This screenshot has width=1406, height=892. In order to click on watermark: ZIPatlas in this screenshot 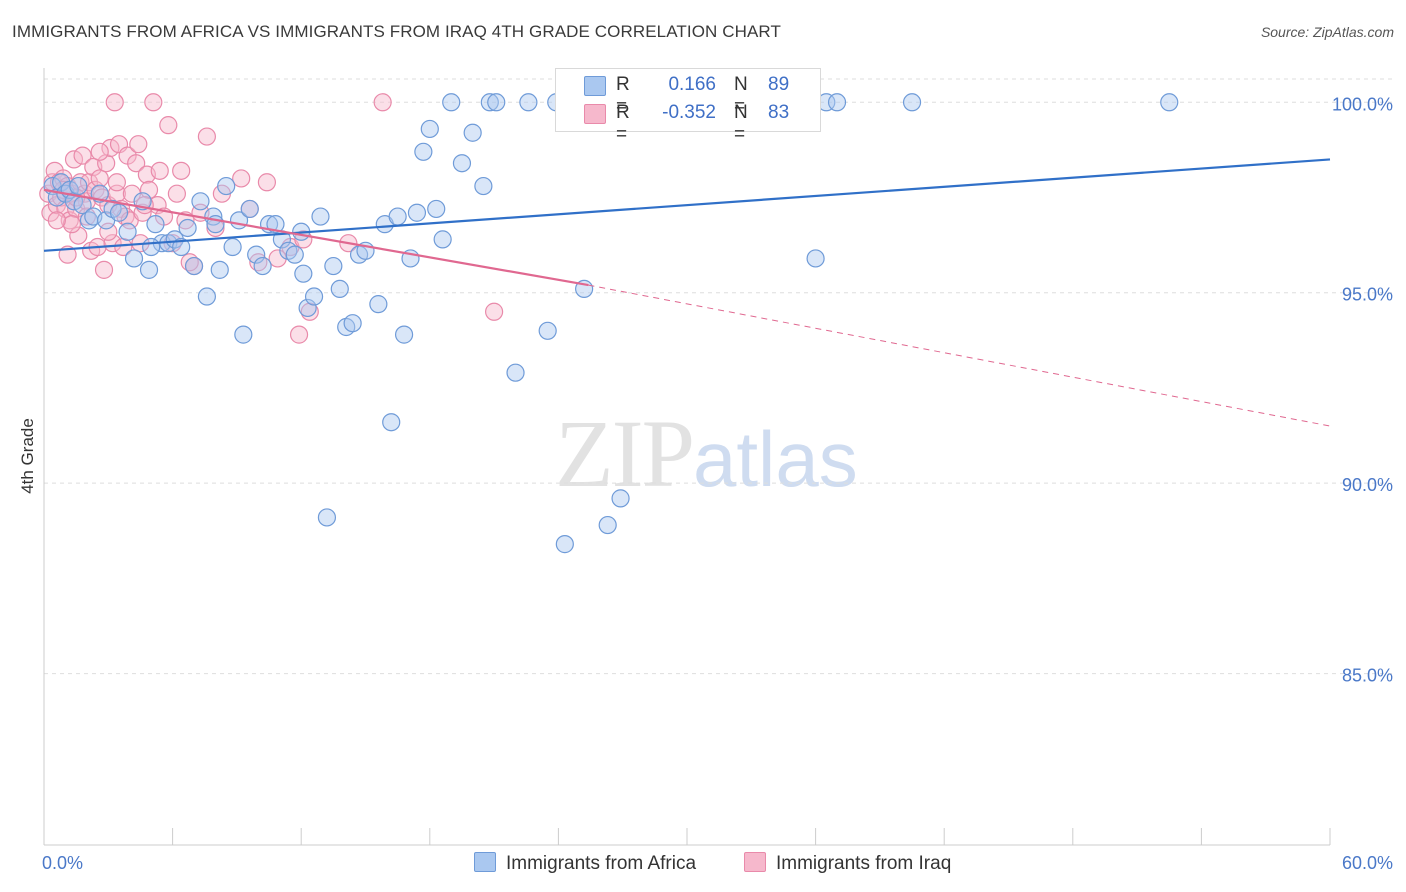, I will do `click(706, 453)`.